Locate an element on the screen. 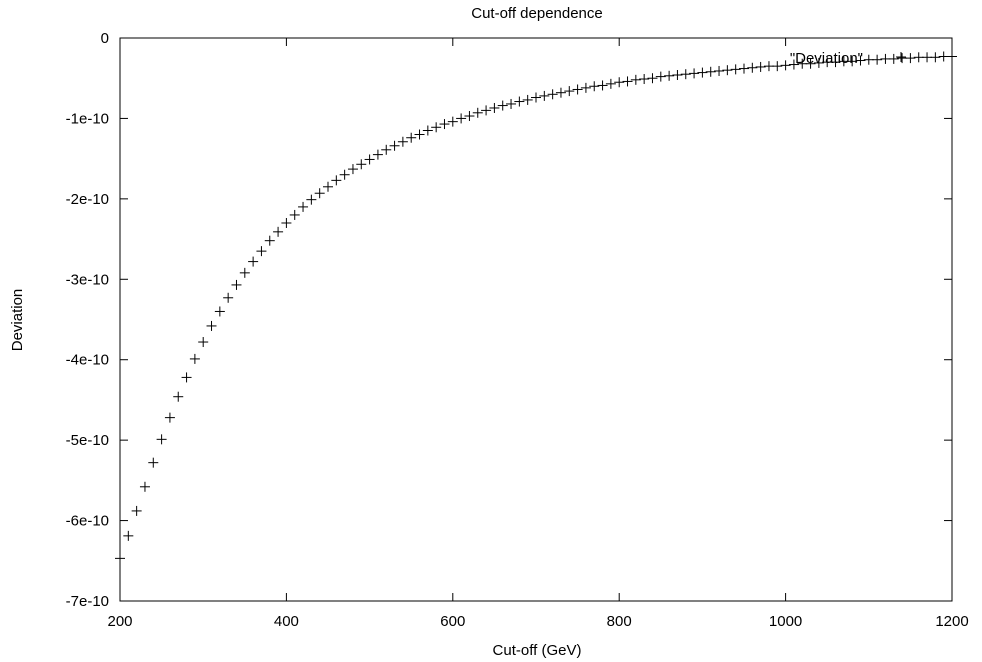 This screenshot has height=662, width=982. legend-marker-symbol is located at coordinates (901, 57).